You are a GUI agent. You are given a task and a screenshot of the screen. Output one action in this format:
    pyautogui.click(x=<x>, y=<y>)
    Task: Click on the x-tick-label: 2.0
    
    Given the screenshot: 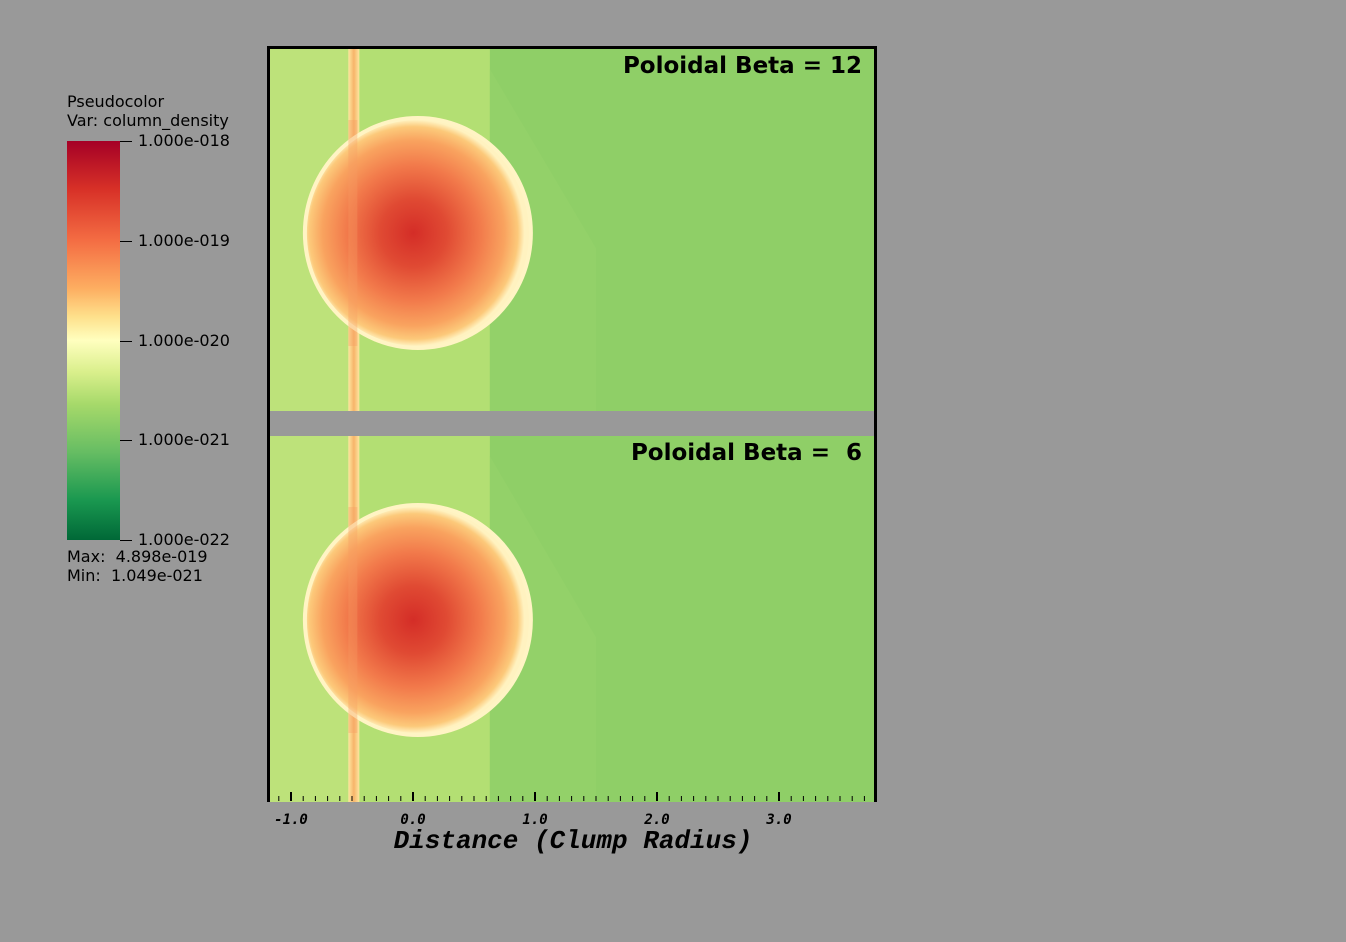 What is the action you would take?
    pyautogui.click(x=657, y=820)
    